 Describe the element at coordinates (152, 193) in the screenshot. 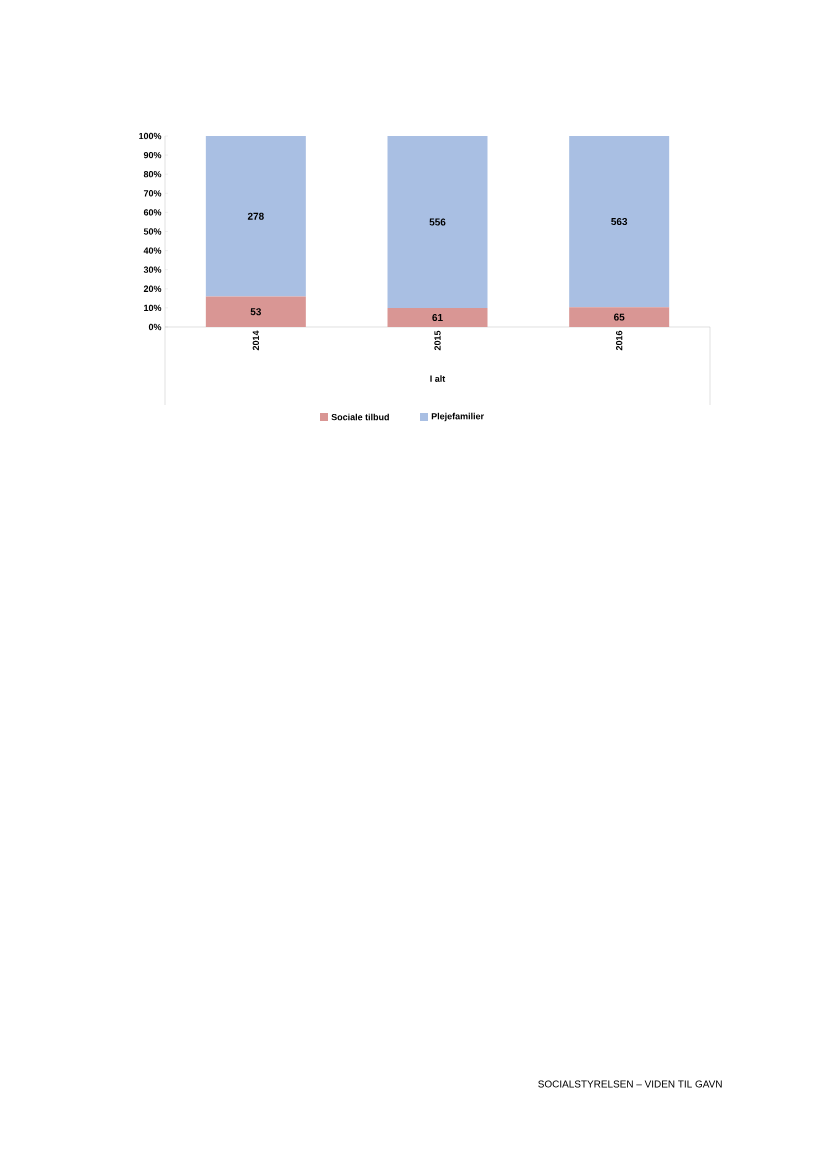

I see `y-tick-label: 70%` at that location.